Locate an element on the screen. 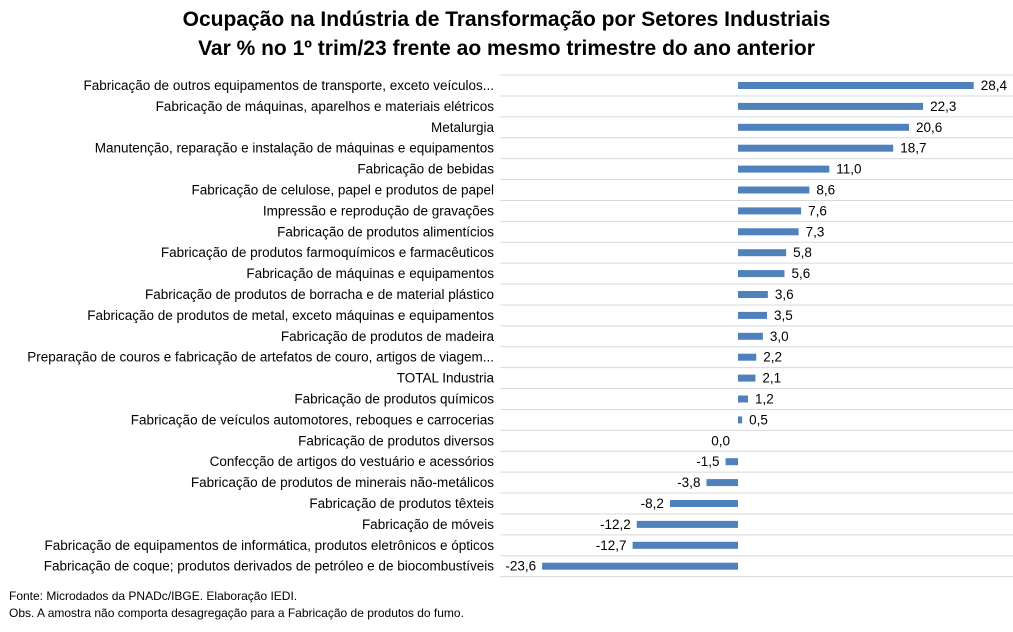 This screenshot has width=1013, height=632. category-label: Fabricação de bebidas is located at coordinates (425, 169).